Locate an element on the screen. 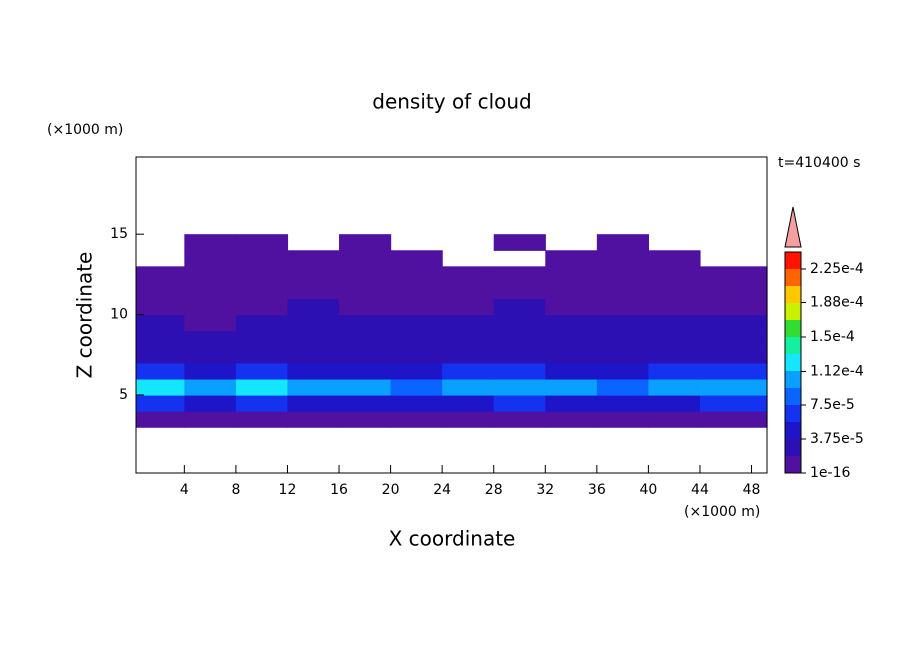 Image resolution: width=904 pixels, height=654 pixels. x-tick-label: 44 is located at coordinates (700, 490).